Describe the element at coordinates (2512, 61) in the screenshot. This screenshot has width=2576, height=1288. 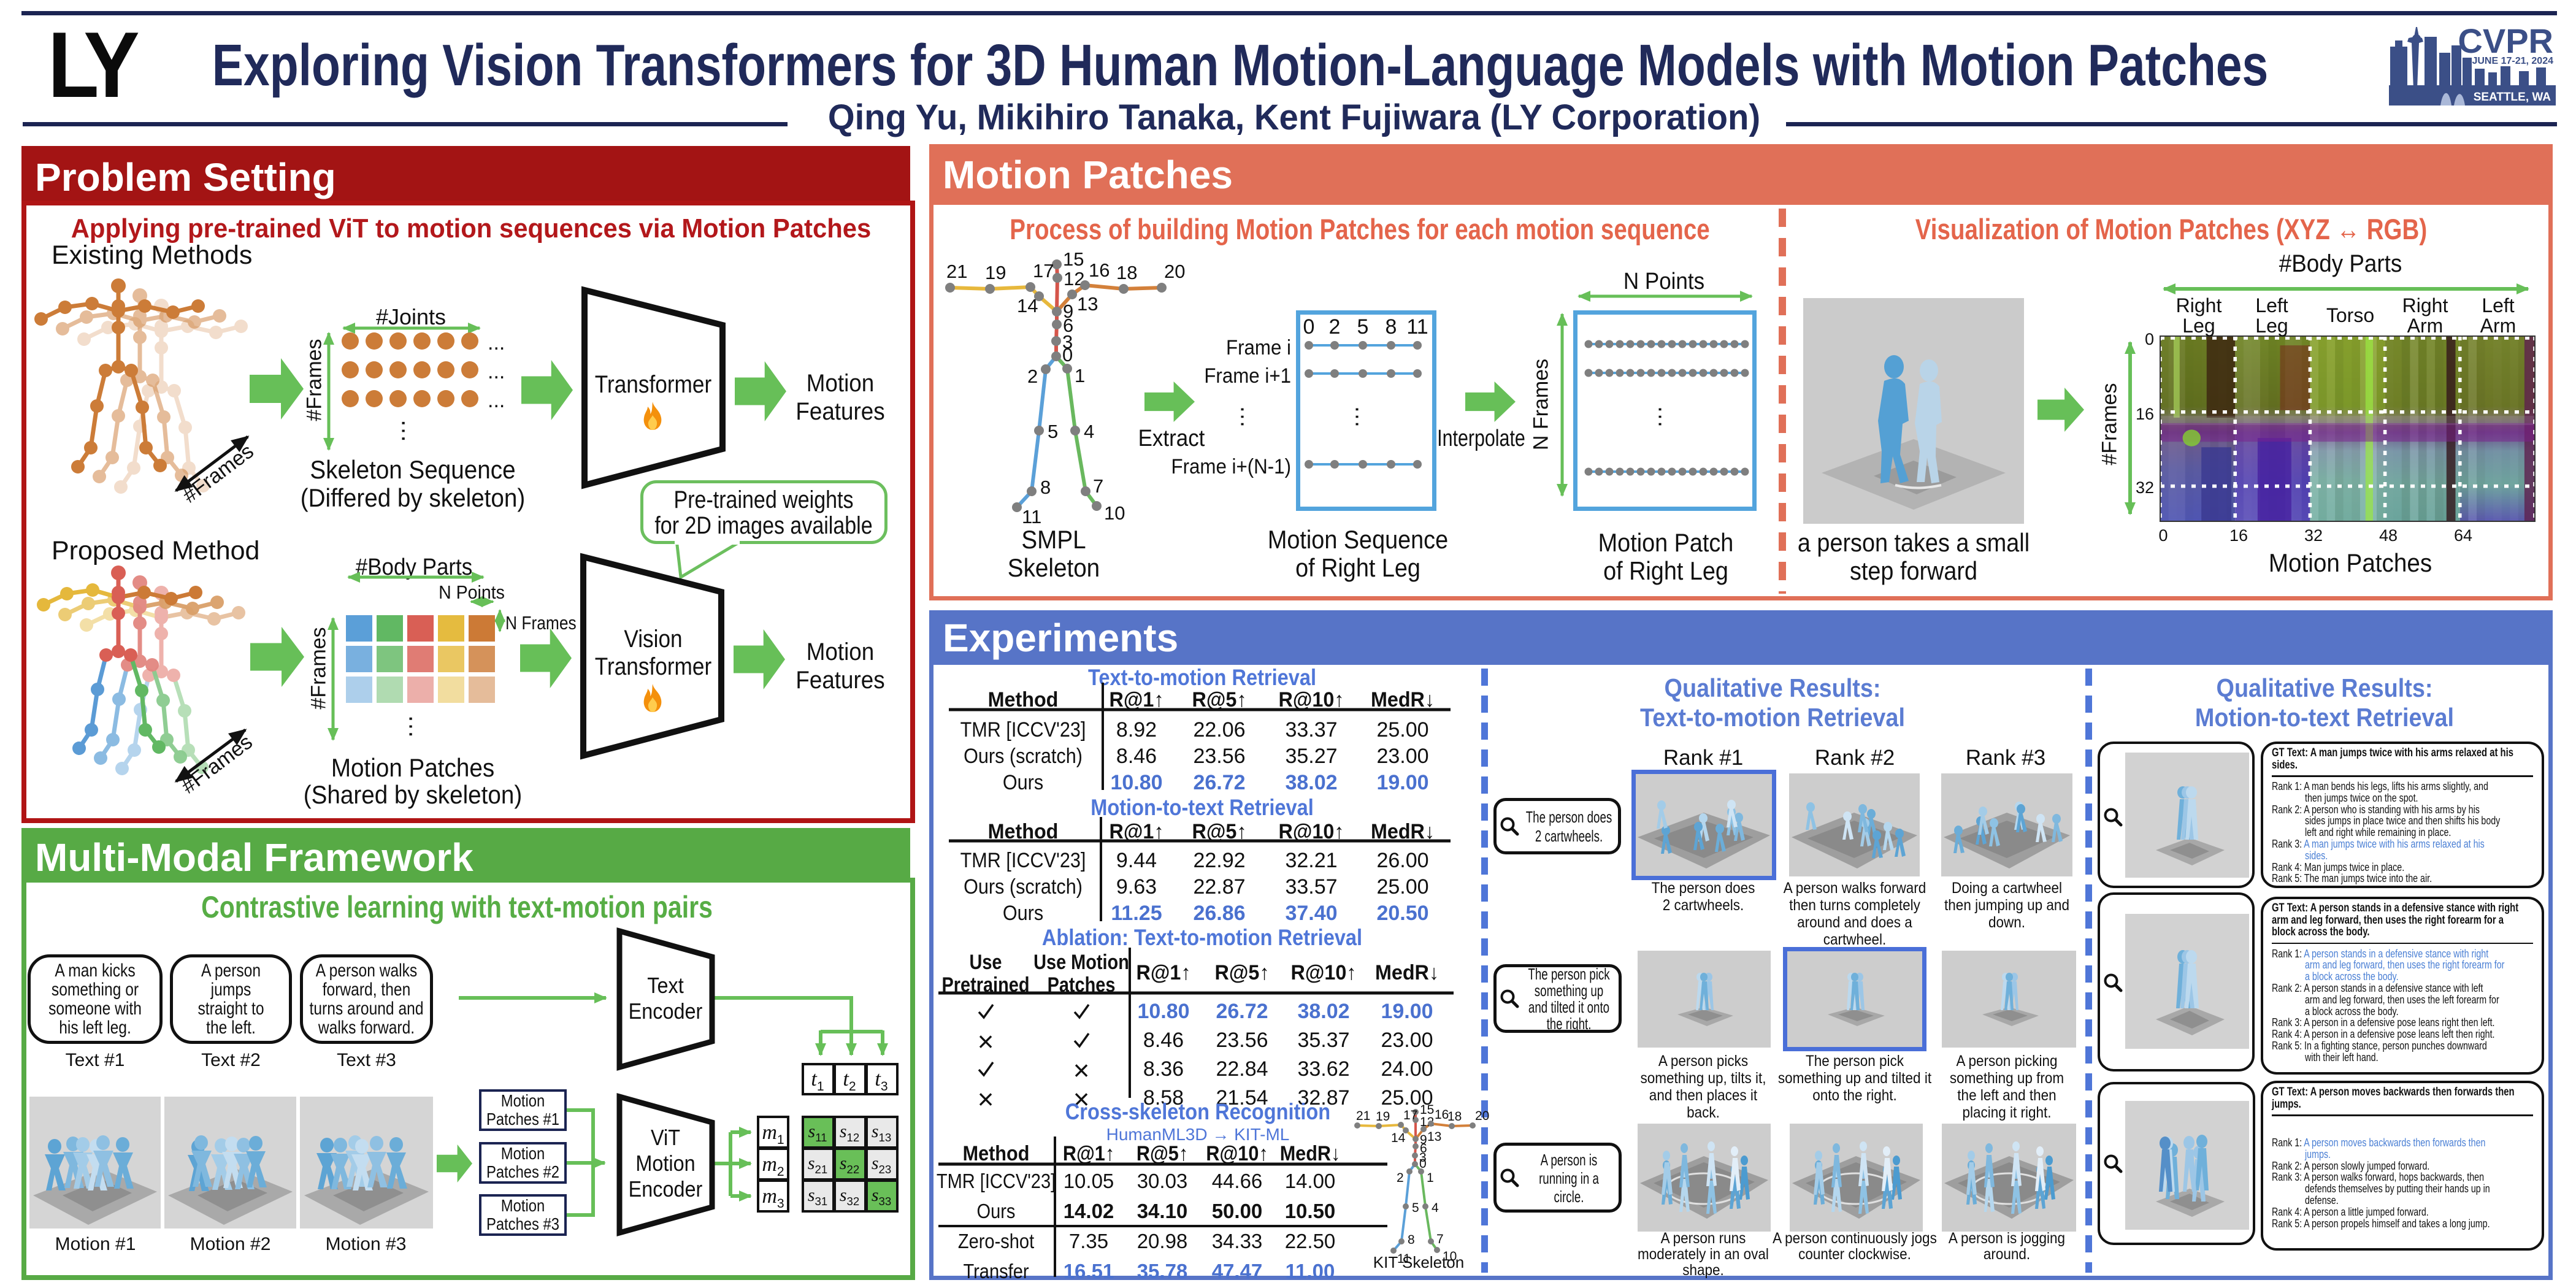
I see `svg-text: JUNE 17-21, 2024` at that location.